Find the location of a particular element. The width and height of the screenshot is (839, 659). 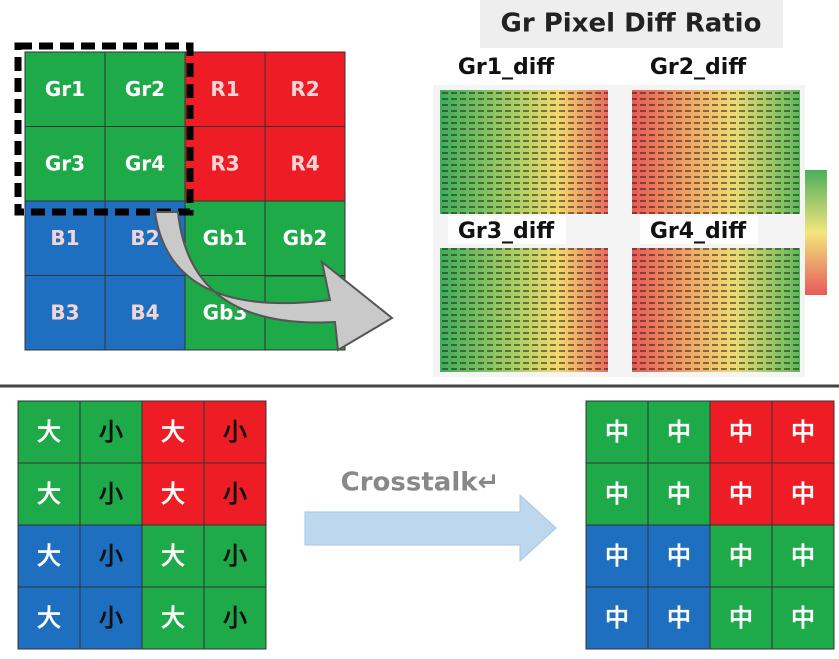

cell-label: Gb1 is located at coordinates (225, 238).